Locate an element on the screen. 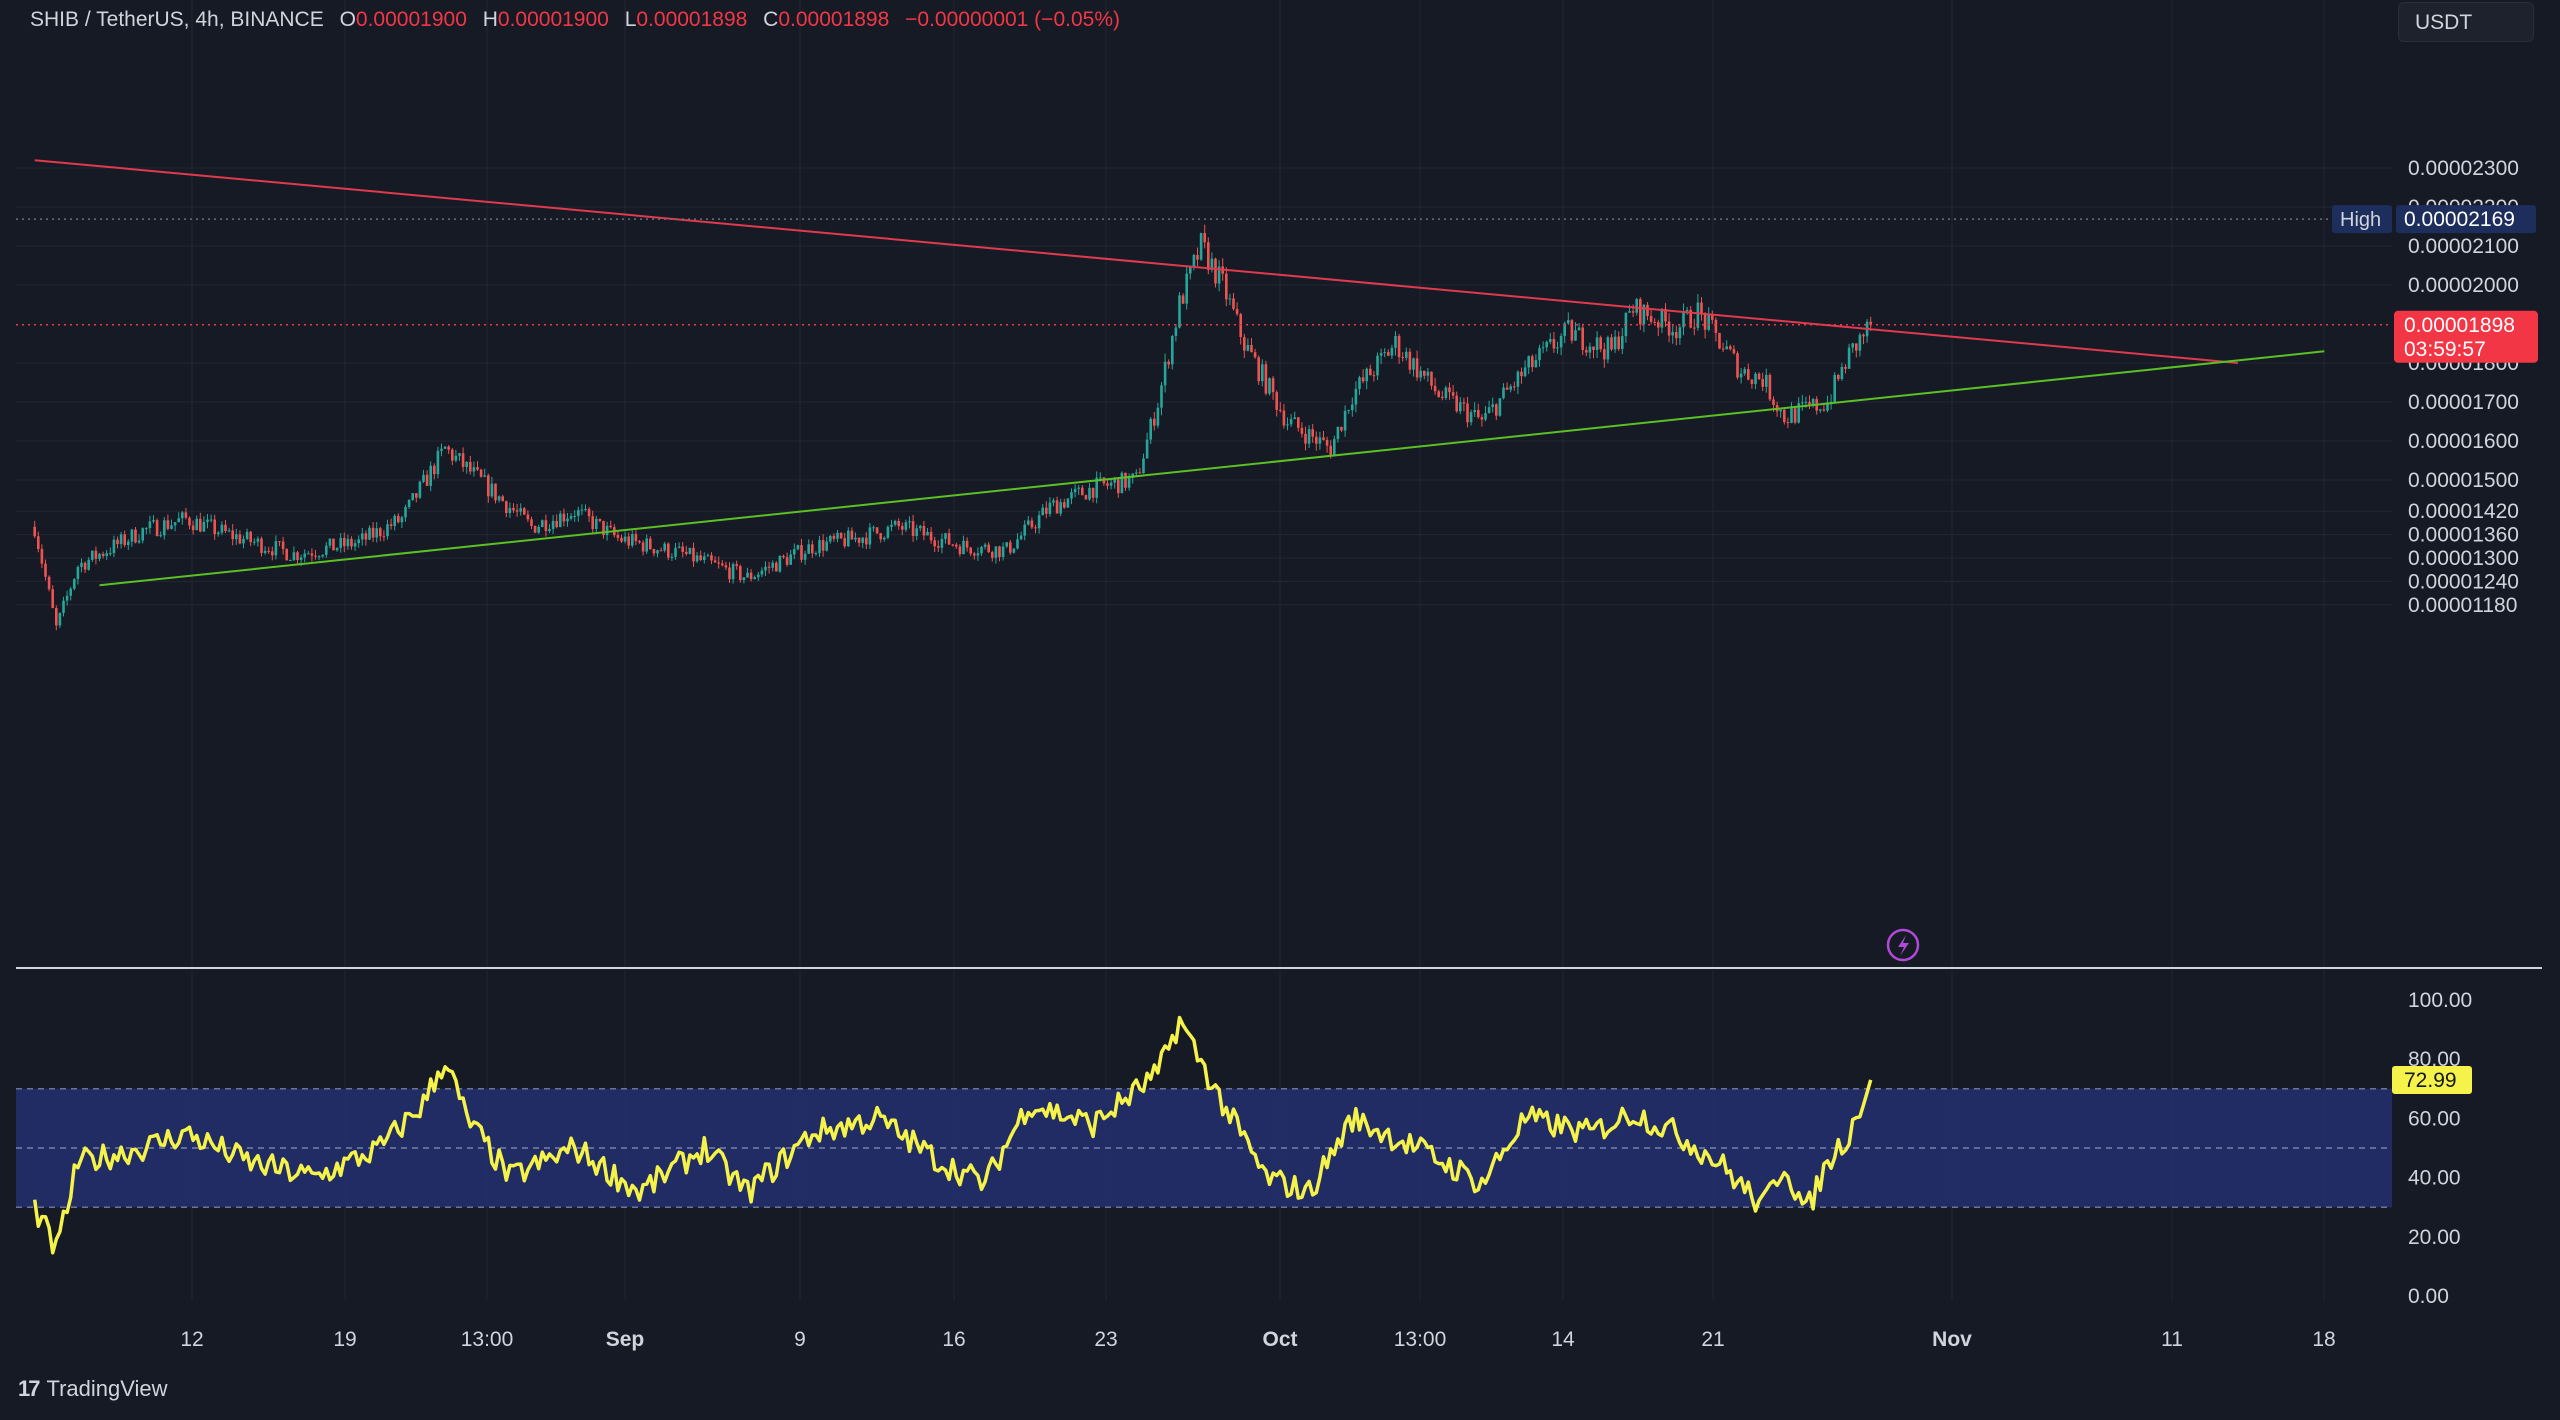 The width and height of the screenshot is (2560, 1420). high-label: H is located at coordinates (490, 19).